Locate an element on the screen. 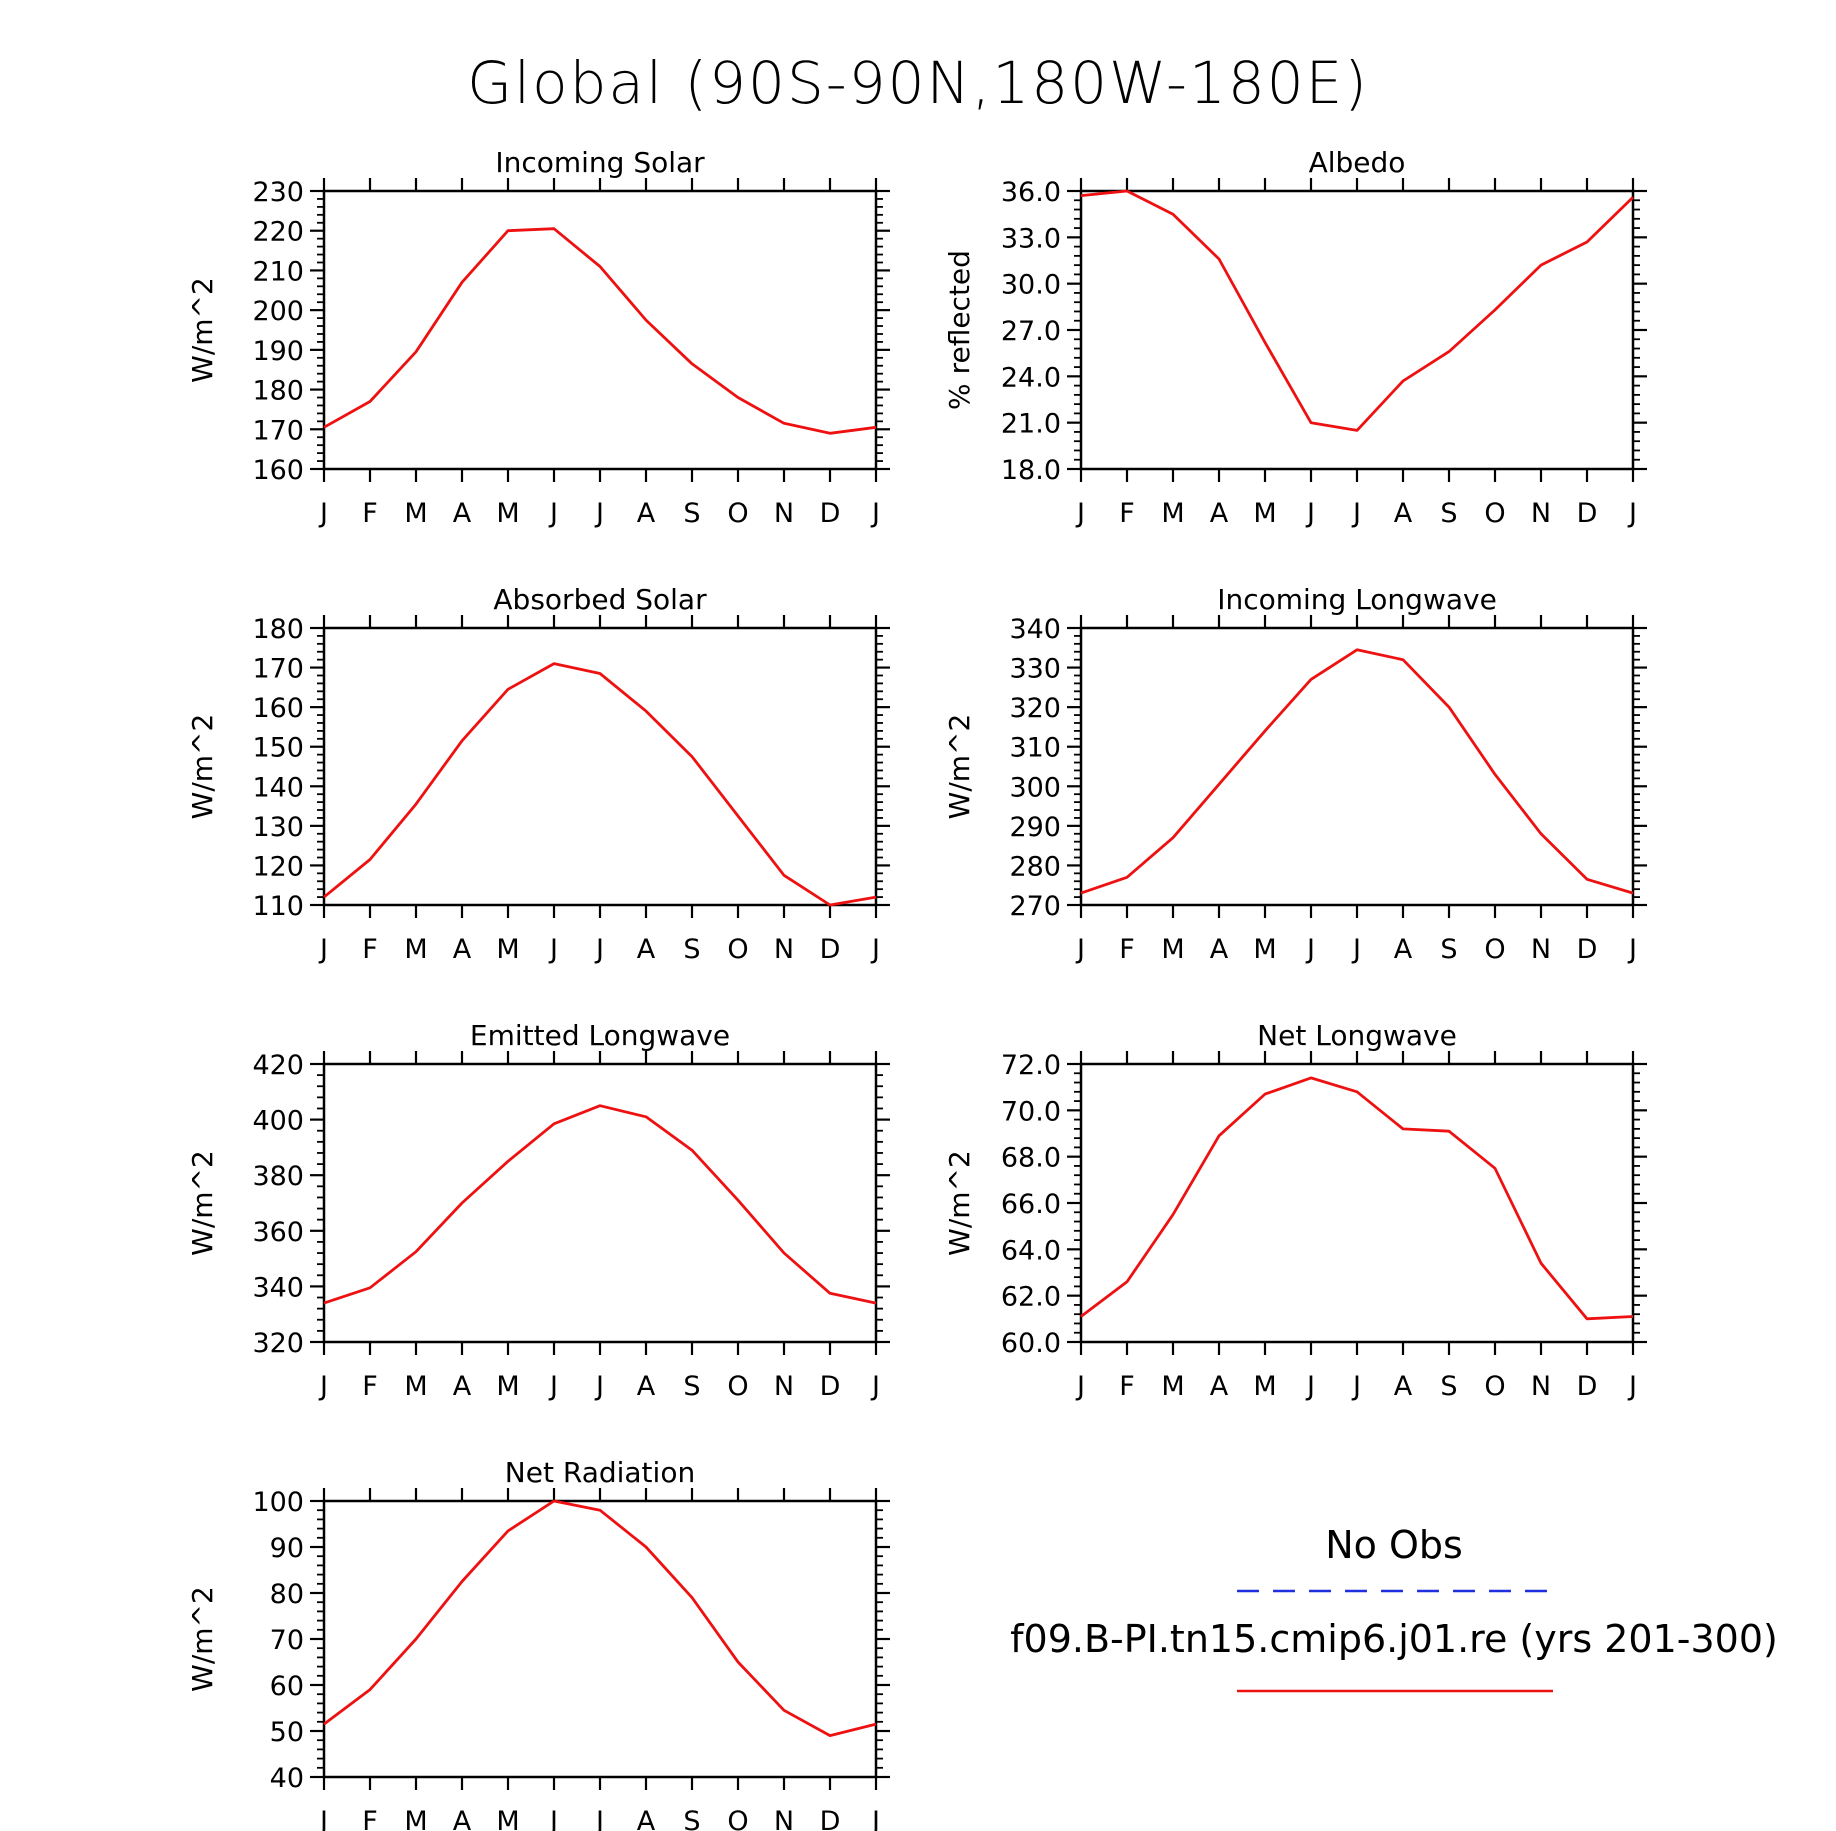  y-tick-label: 64.0 is located at coordinates (1031, 1250).